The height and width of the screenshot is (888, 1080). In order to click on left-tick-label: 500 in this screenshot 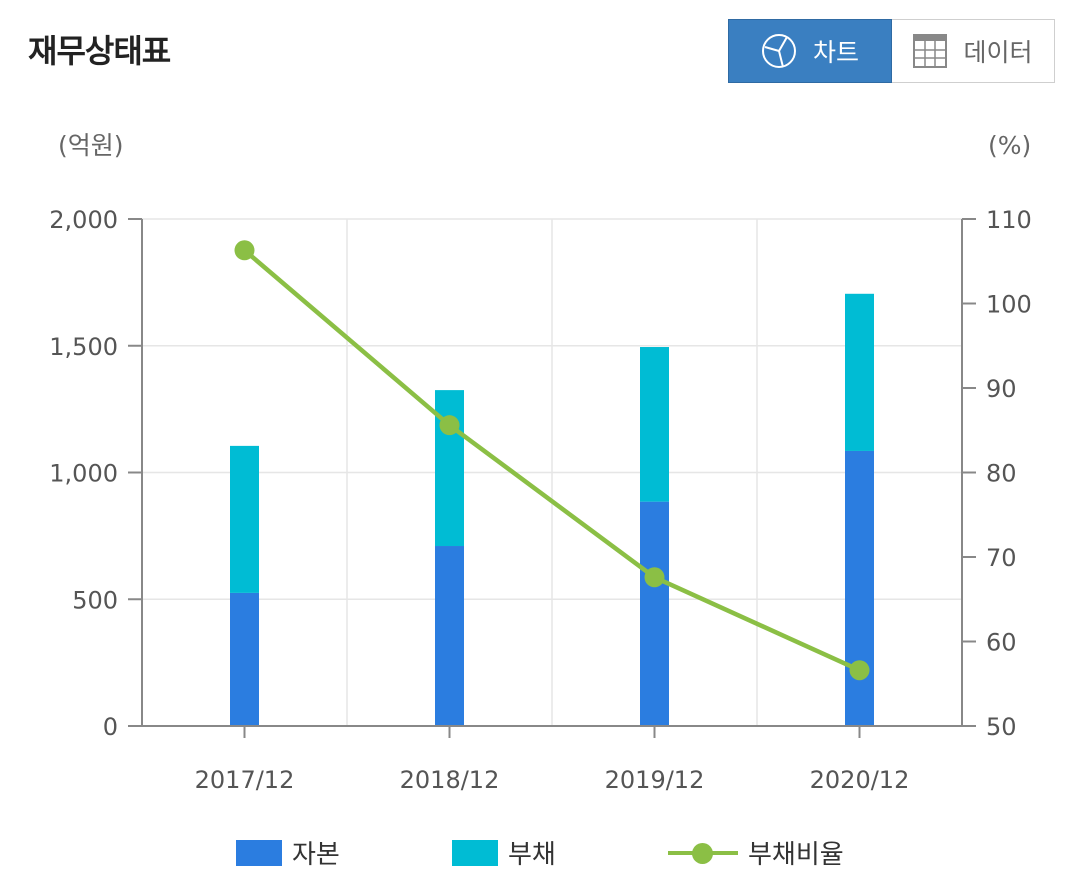, I will do `click(95, 600)`.